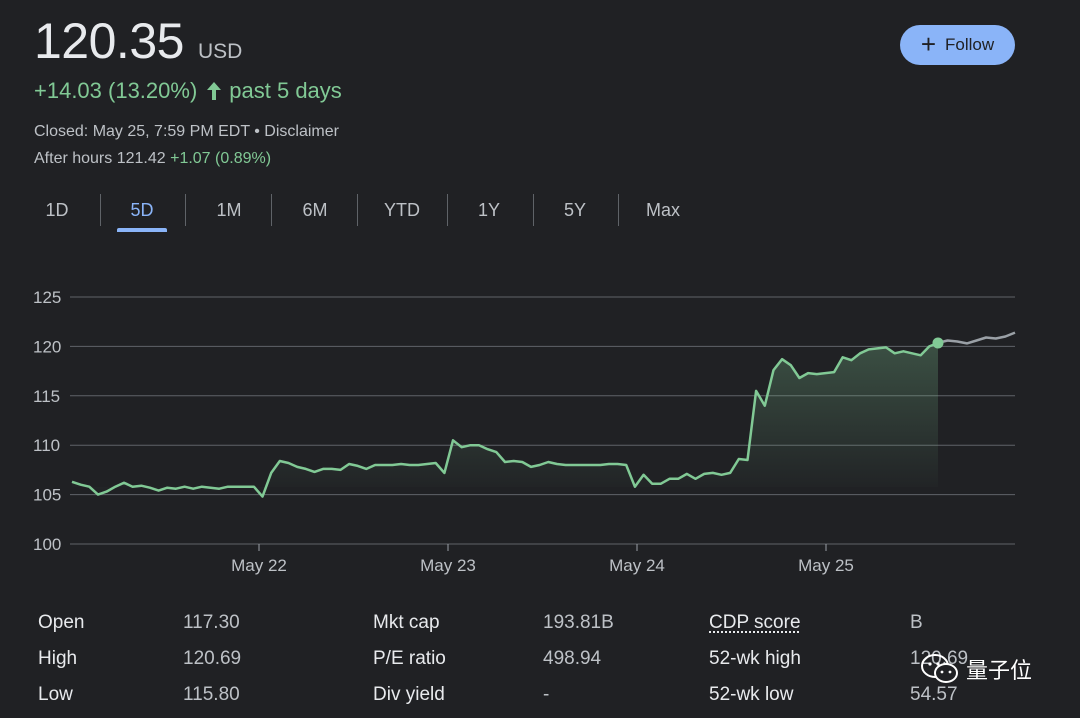 The image size is (1080, 718). I want to click on tab-1y: 1Y, so click(489, 209).